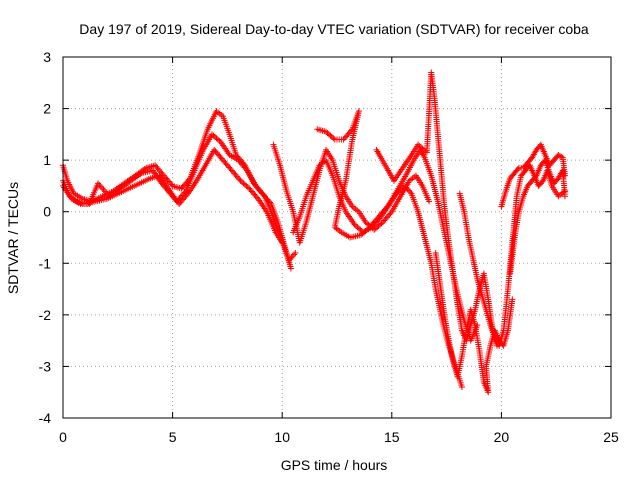 This screenshot has width=640, height=480. Describe the element at coordinates (47, 57) in the screenshot. I see `y-tick-label: 3` at that location.